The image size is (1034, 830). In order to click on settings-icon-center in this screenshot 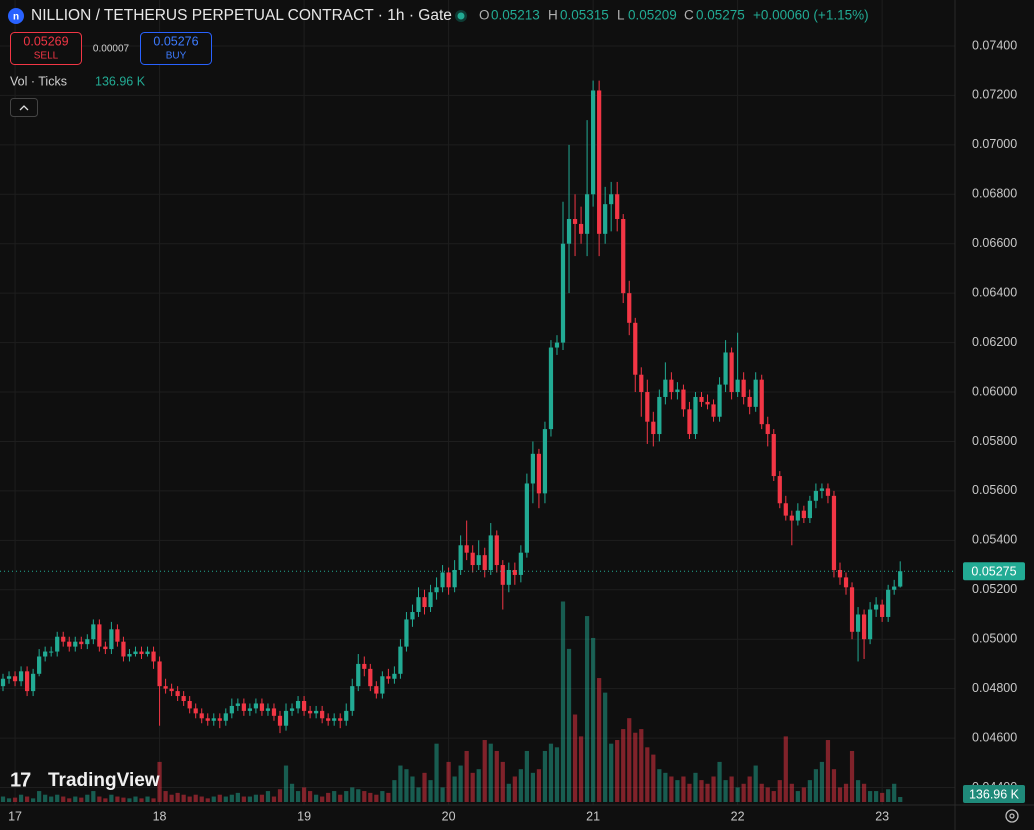, I will do `click(1012, 816)`.